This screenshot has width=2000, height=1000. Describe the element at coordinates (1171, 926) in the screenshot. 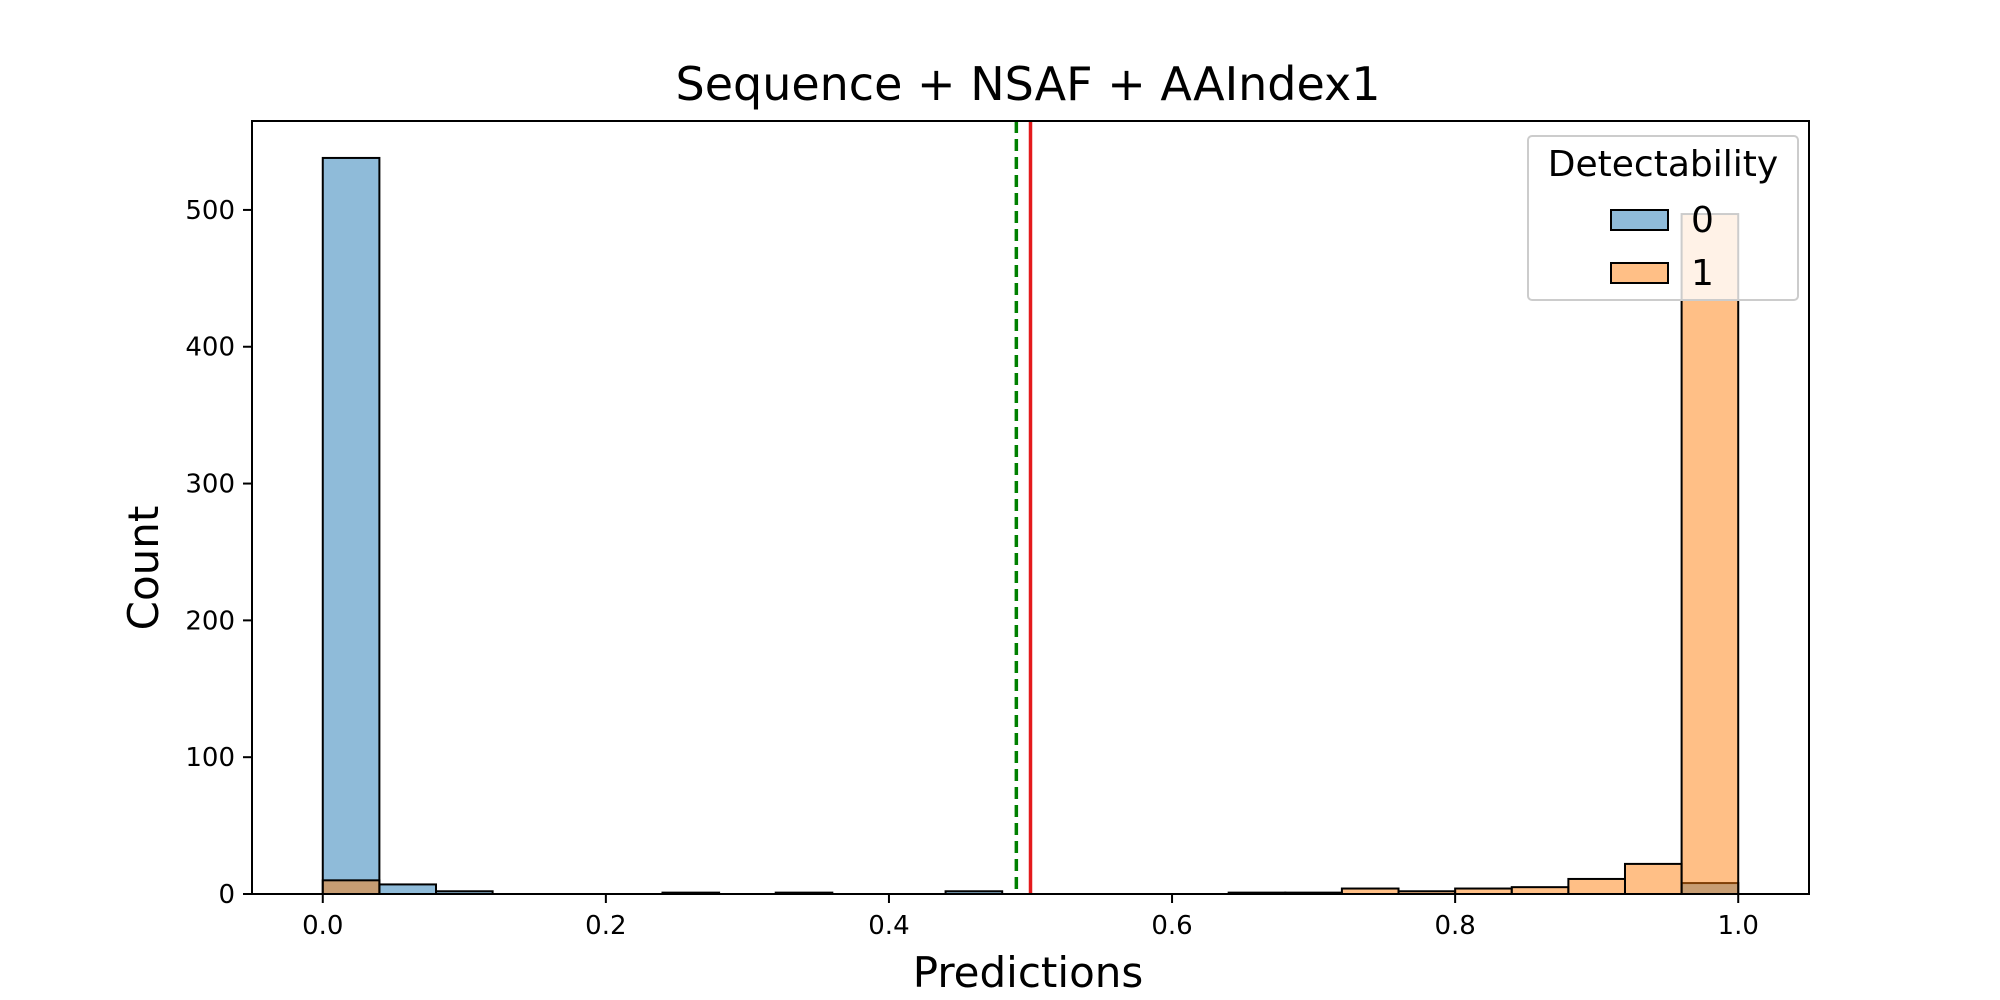

I see `x-tick-label: 0.6` at that location.